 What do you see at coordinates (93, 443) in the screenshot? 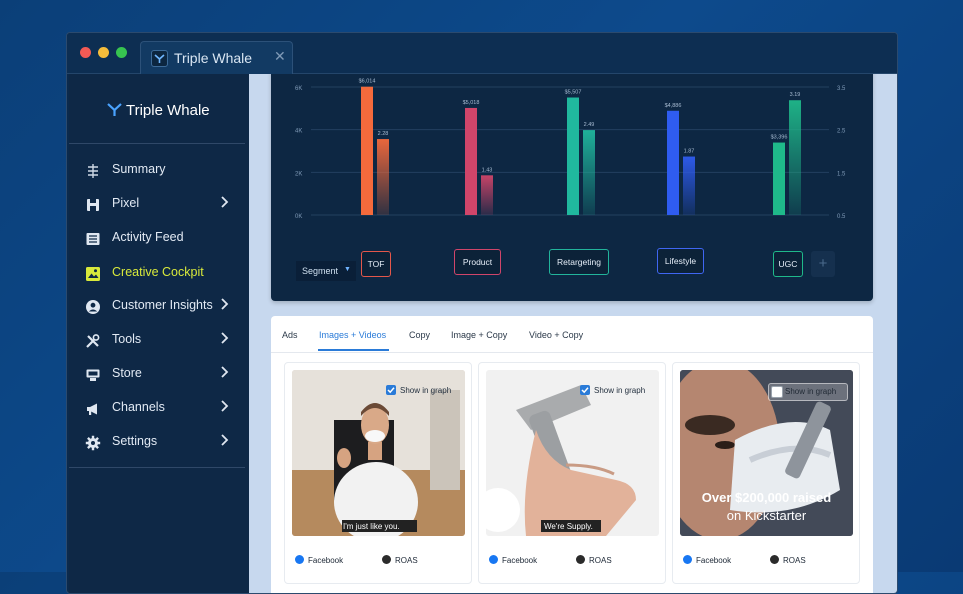
I see `gear-icon` at bounding box center [93, 443].